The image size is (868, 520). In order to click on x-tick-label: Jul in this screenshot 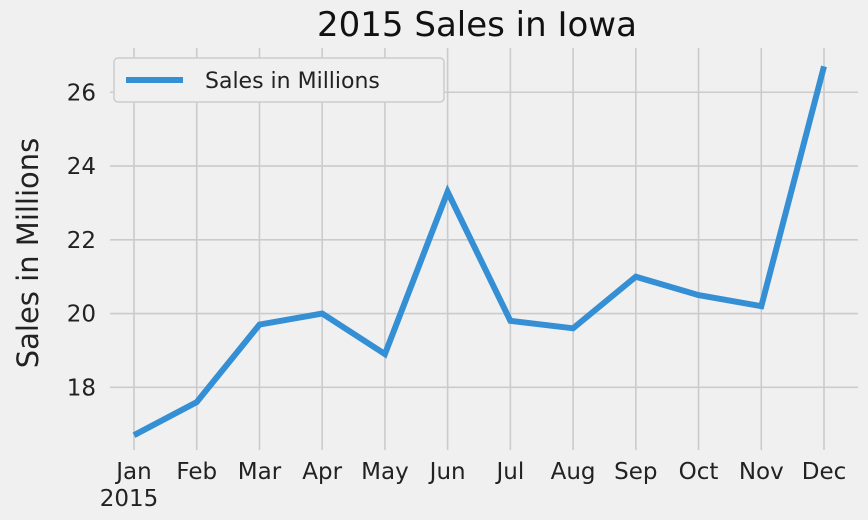, I will do `click(509, 472)`.